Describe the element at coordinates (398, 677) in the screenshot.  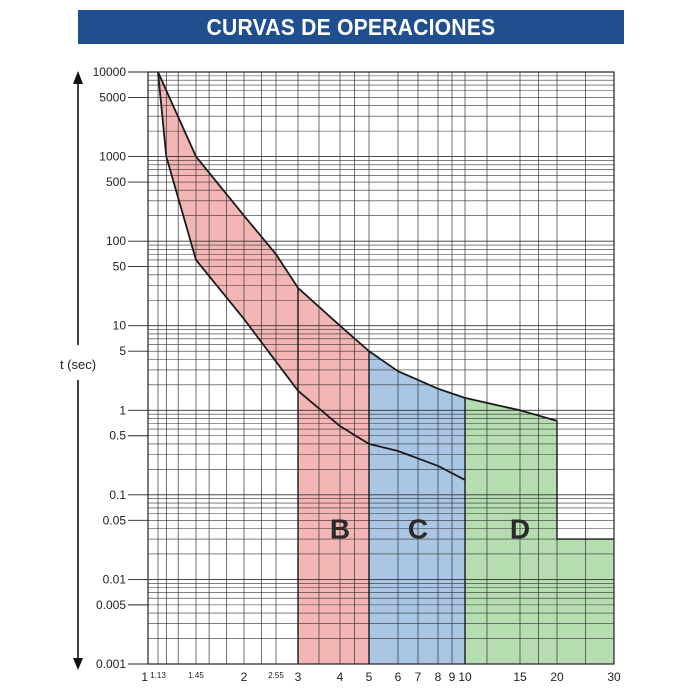
I see `x-tick-label: 6` at that location.